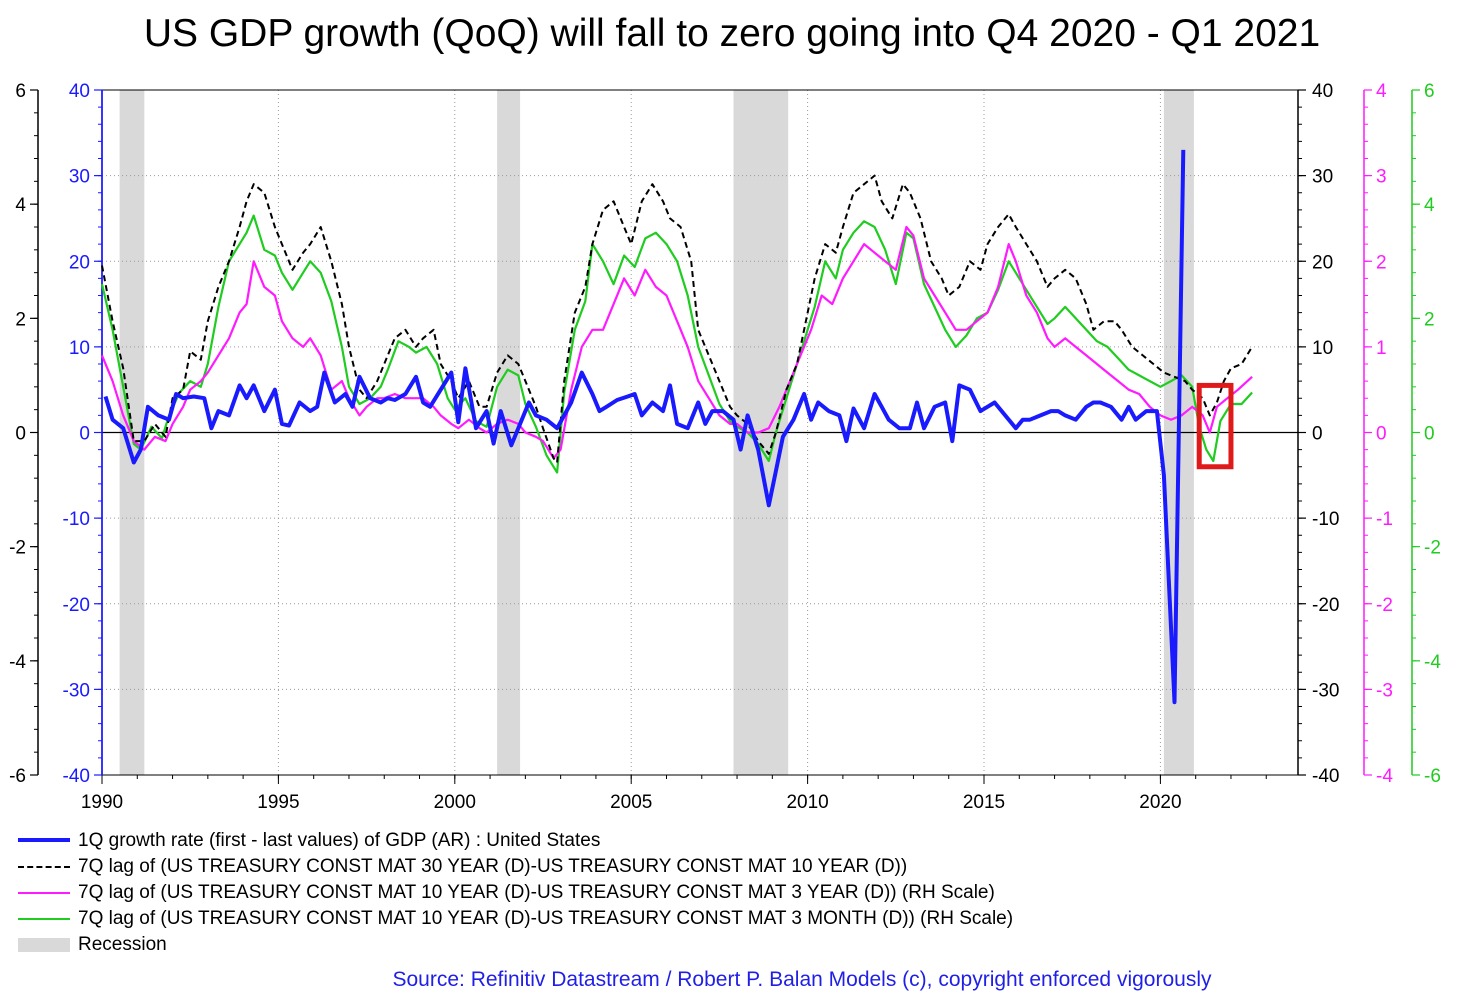 The height and width of the screenshot is (1007, 1464). I want to click on axis-right-inner-label-0: -40, so click(1325, 776).